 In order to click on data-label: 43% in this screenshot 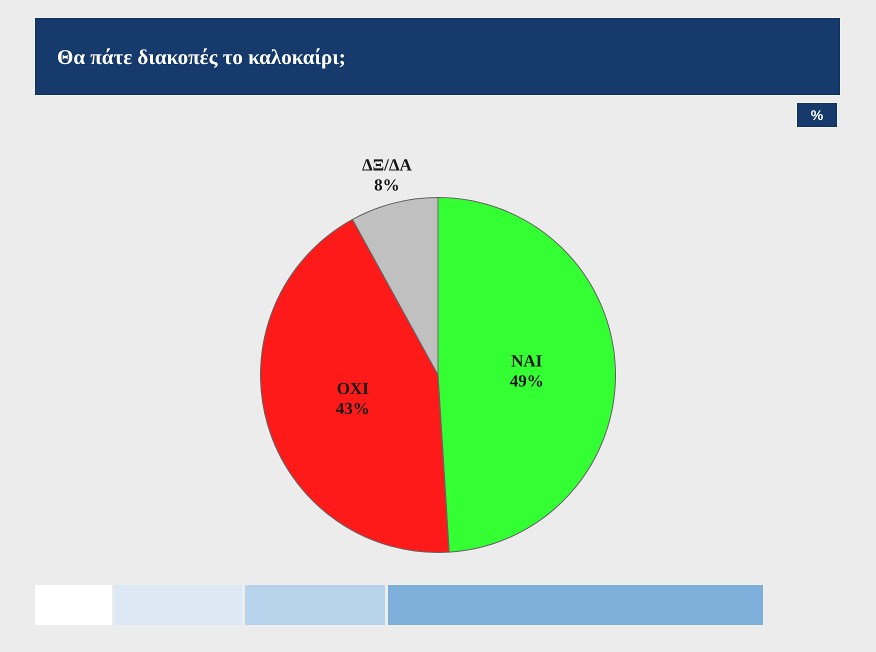, I will do `click(353, 408)`.